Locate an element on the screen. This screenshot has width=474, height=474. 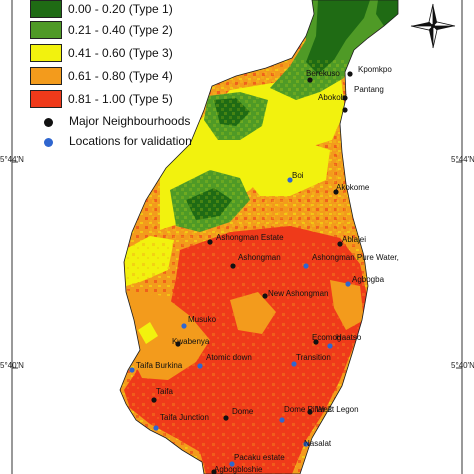
major-neighbourhood-dot-west-legon is located at coordinates (310, 412).